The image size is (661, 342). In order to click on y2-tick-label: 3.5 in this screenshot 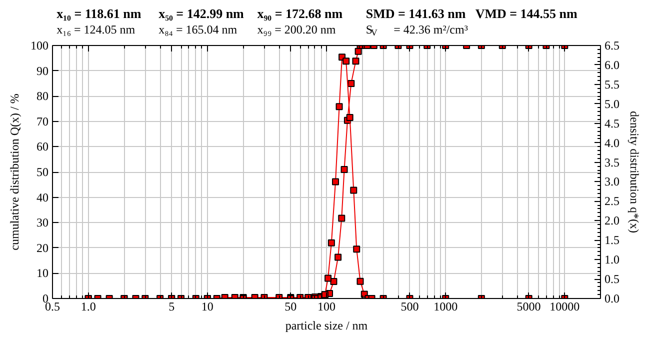, I will do `click(612, 162)`.